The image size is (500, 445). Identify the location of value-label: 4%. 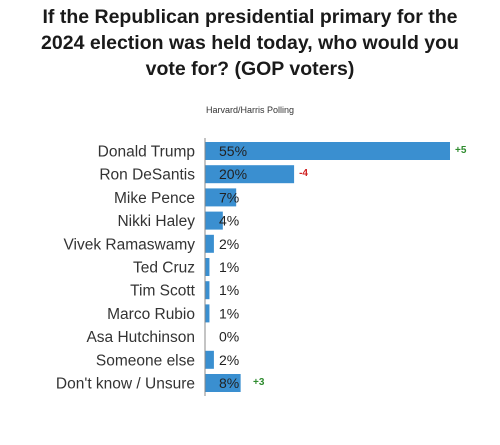
(229, 221).